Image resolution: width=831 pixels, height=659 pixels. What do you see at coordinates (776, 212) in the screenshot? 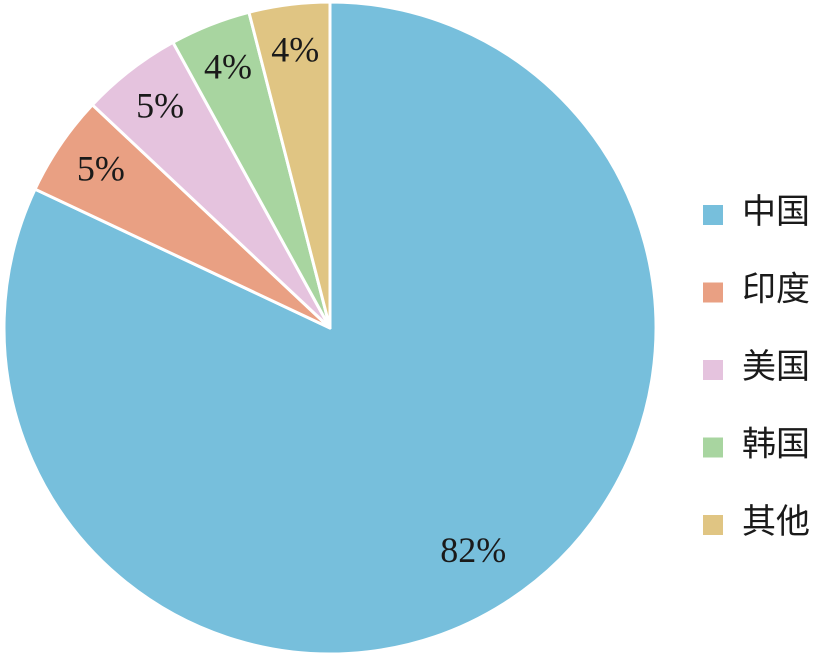
I see `legend-label: 中国` at bounding box center [776, 212].